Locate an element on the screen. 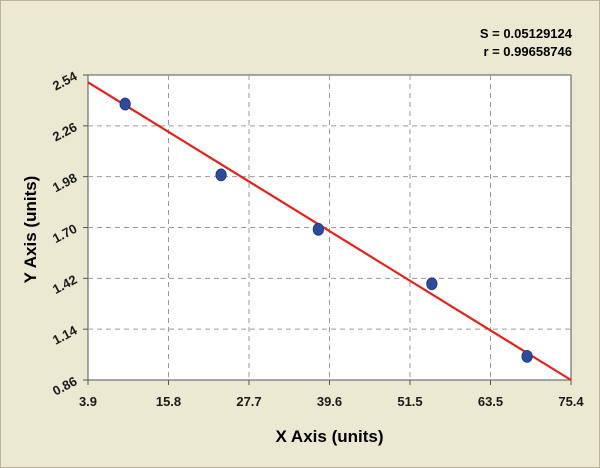  y-tick-label: 2.54 is located at coordinates (65, 80).